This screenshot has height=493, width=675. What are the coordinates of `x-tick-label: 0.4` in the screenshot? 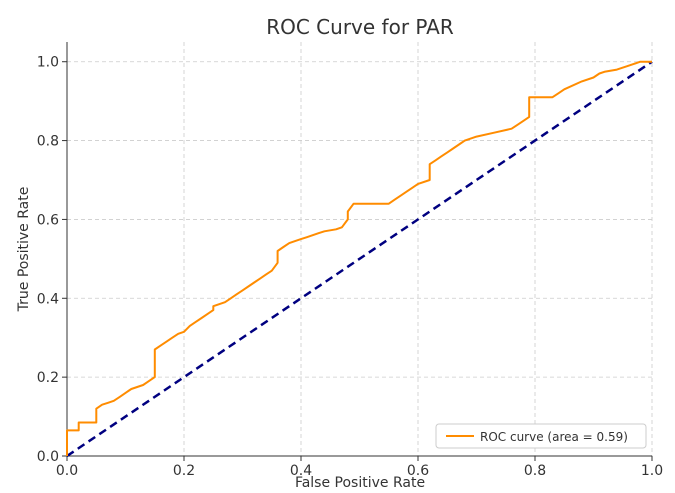 It's located at (301, 471).